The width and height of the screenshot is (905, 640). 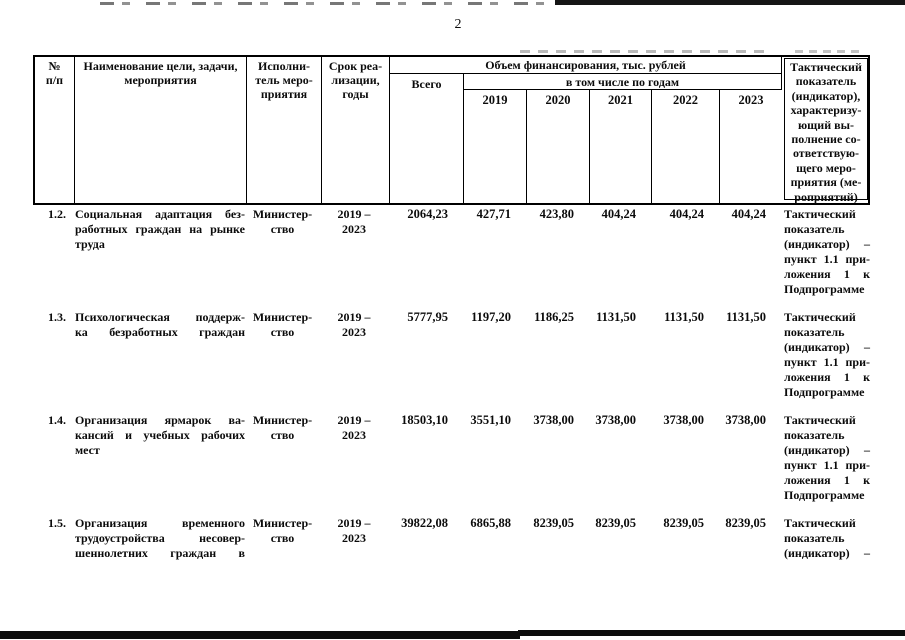 I want to click on header-cell-executor: Исполни- тель меро- приятия, so click(x=284, y=130).